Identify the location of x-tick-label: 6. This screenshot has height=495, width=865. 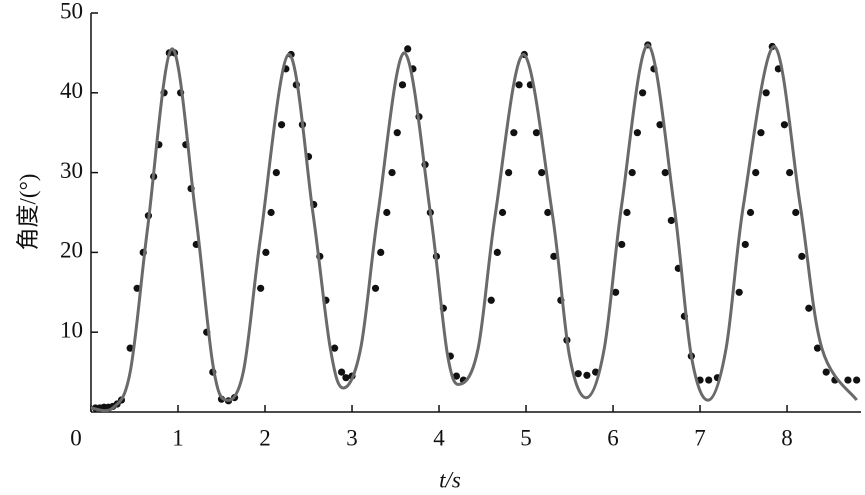
(613, 437).